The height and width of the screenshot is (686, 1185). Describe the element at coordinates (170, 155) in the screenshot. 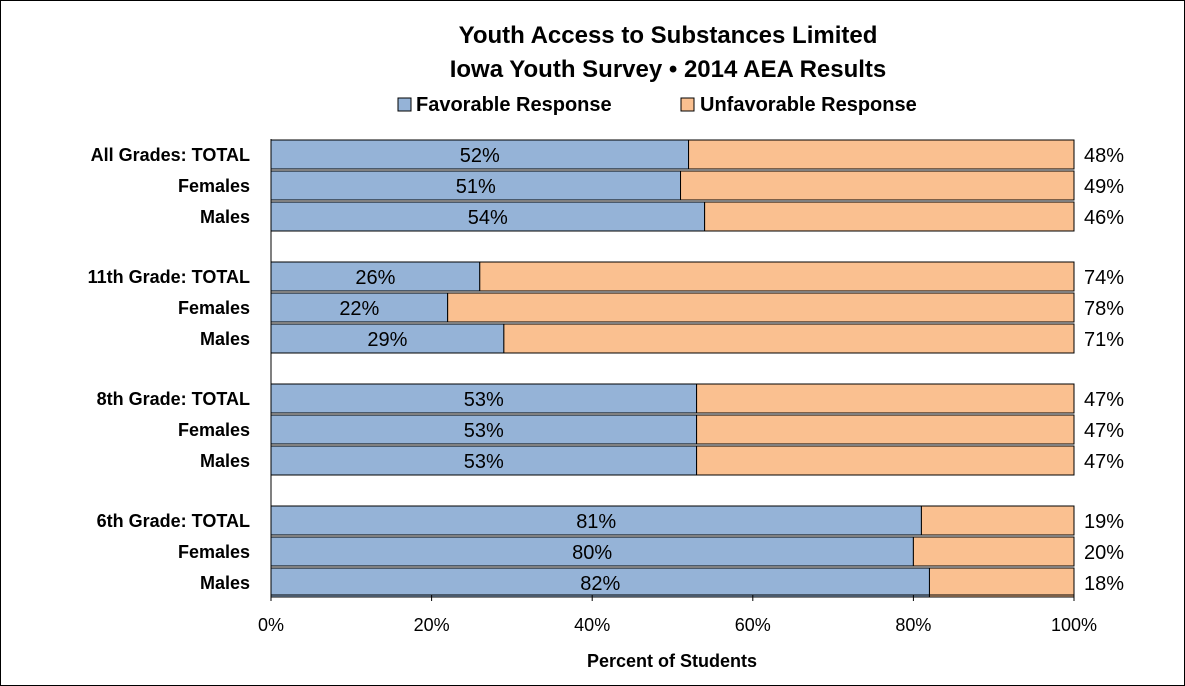

I see `category-label: All Grades: TOTAL` at that location.